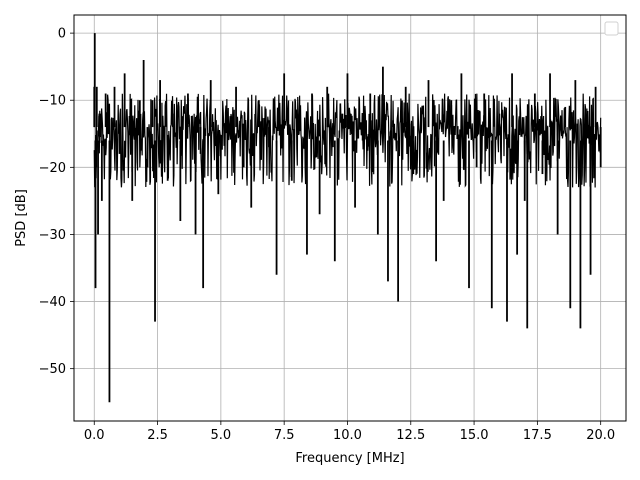  I want to click on x-tick-label: 10.0, so click(347, 435).